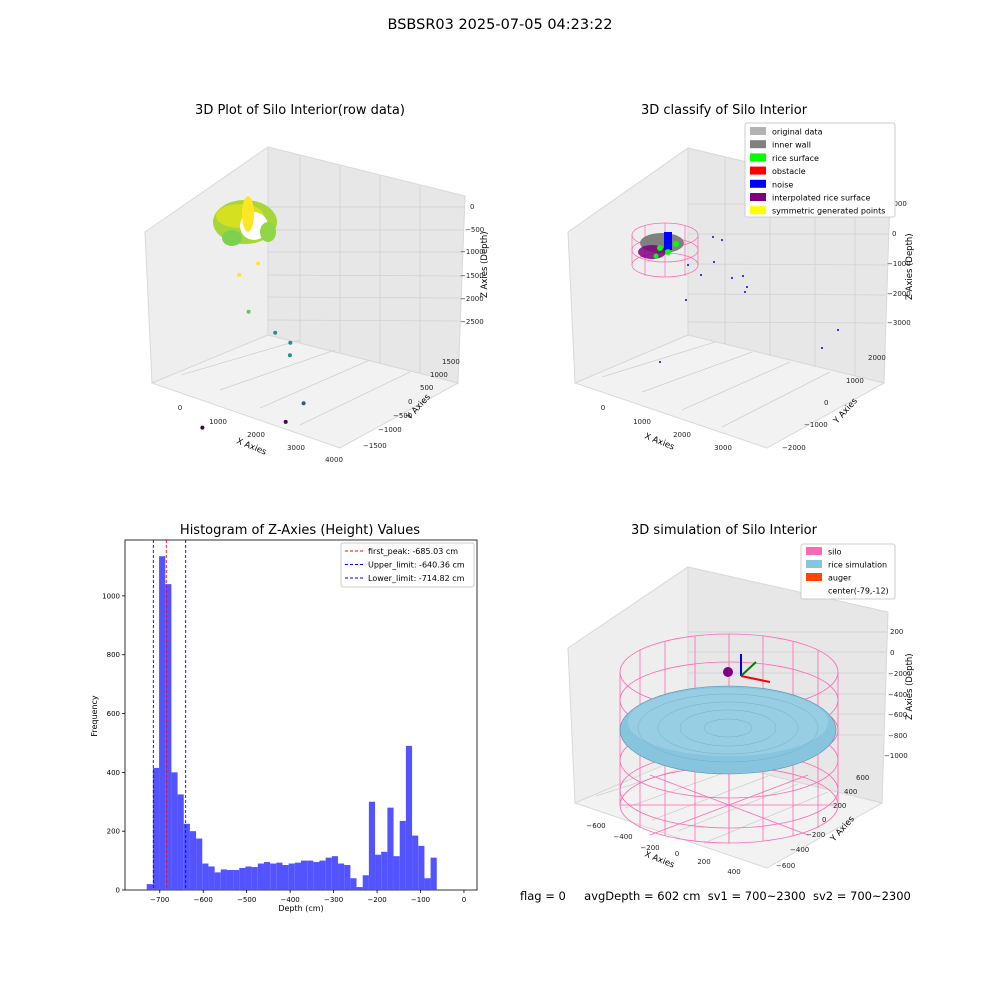 Image resolution: width=1000 pixels, height=1000 pixels. Describe the element at coordinates (756, 896) in the screenshot. I see `sv1-value: sv1 = 700~2300` at that location.